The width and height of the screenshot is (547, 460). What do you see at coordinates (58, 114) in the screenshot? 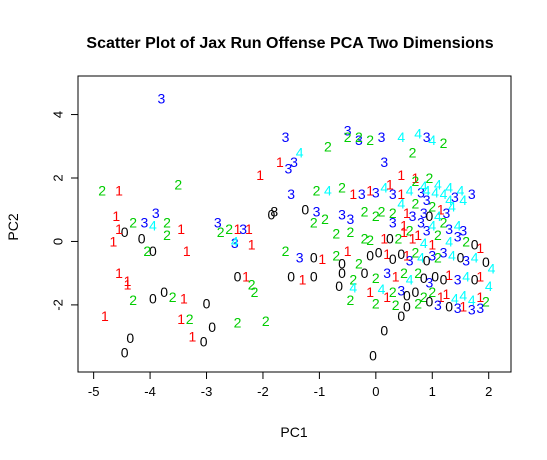
I see `y-tick-label: 4` at bounding box center [58, 114].